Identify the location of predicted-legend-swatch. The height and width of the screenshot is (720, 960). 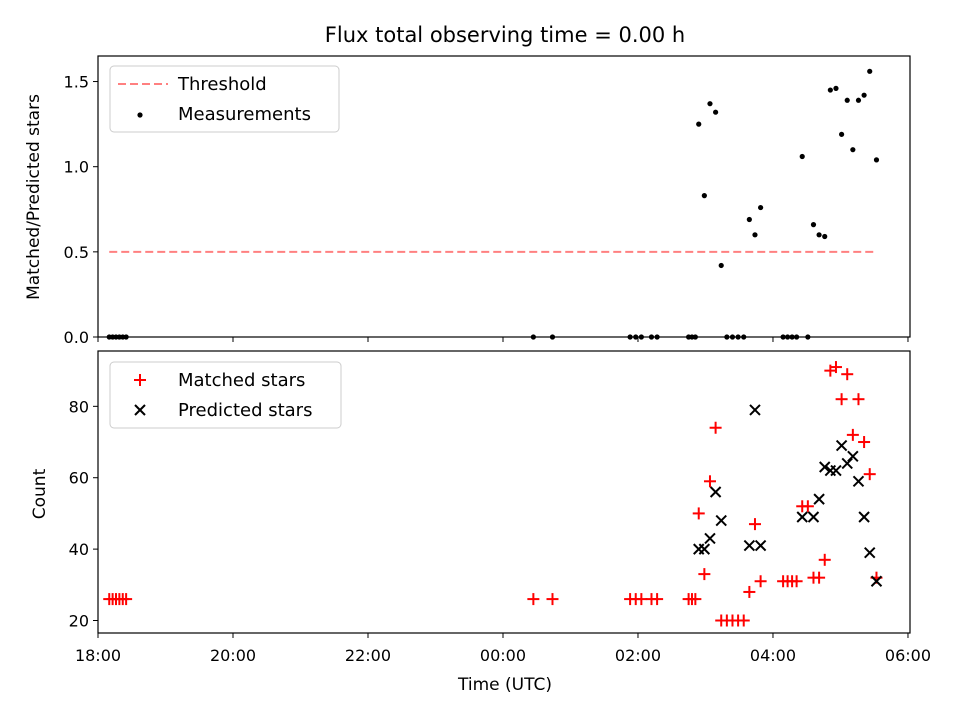
(140, 410).